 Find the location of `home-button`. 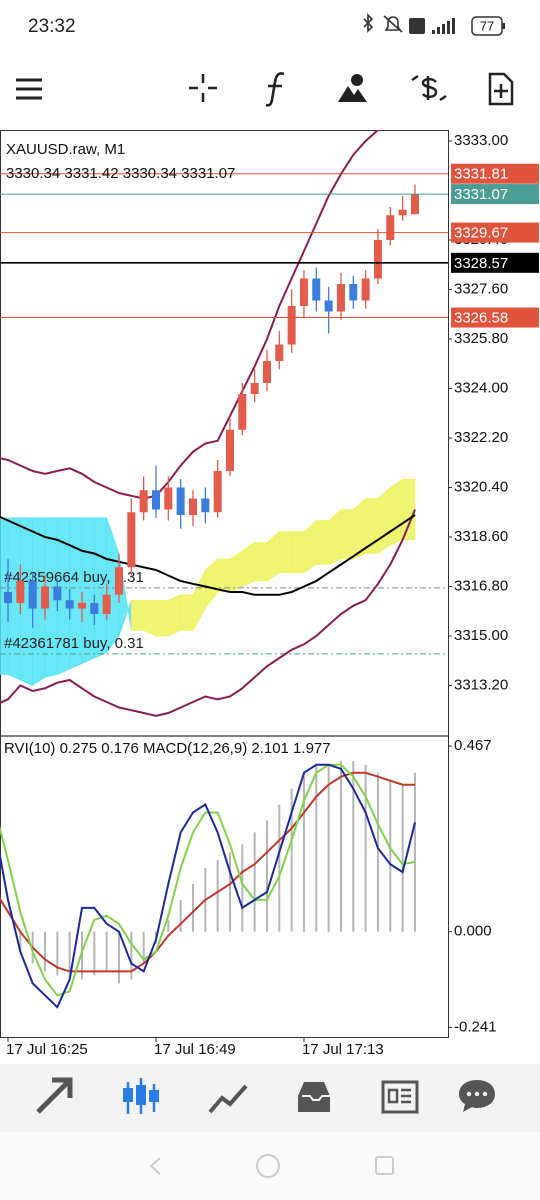

home-button is located at coordinates (268, 1166).